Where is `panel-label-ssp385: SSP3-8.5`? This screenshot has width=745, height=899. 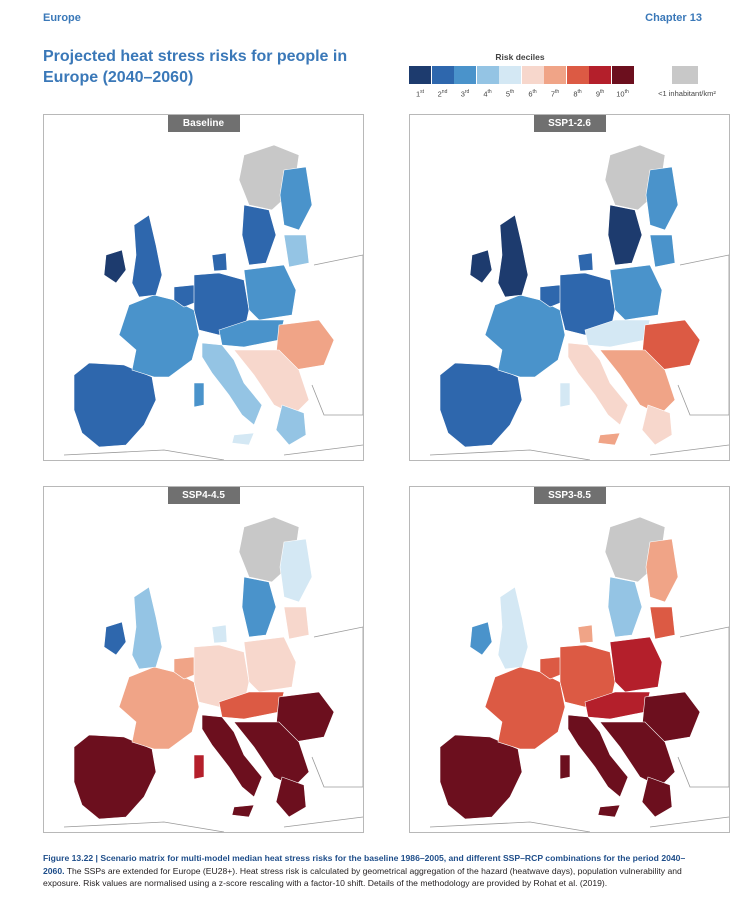 panel-label-ssp385: SSP3-8.5 is located at coordinates (569, 495).